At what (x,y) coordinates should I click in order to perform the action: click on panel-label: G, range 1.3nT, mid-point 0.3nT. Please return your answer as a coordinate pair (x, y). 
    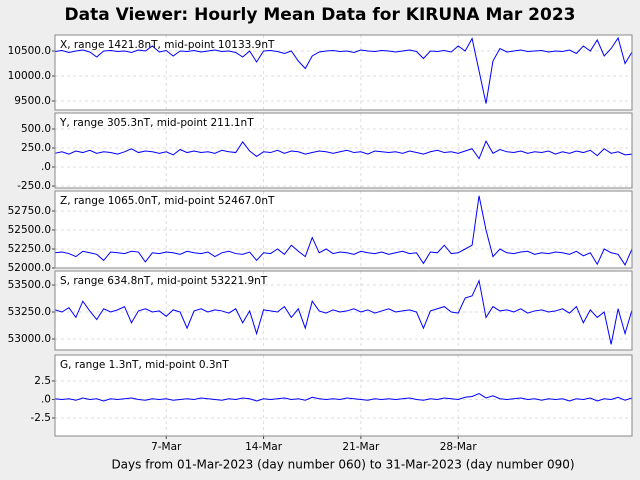
    Looking at the image, I should click on (144, 365).